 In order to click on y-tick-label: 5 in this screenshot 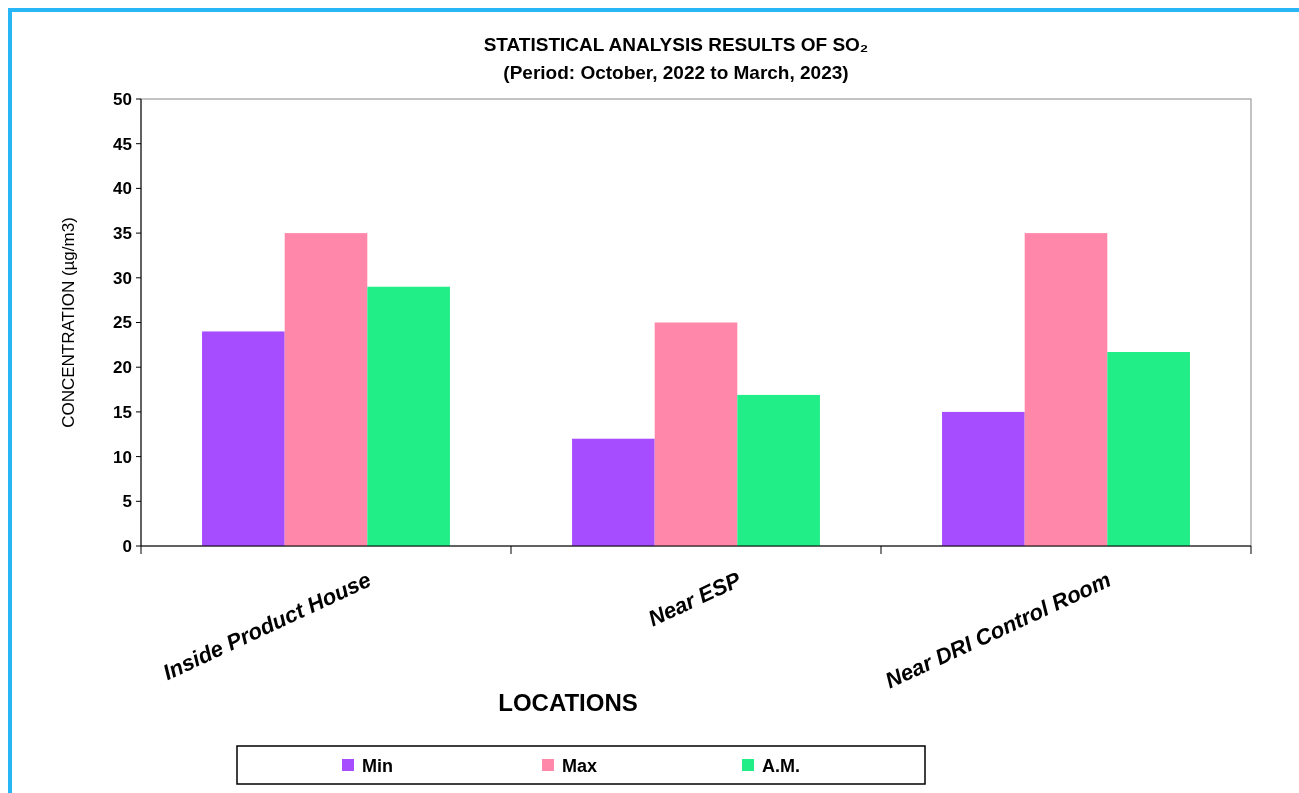, I will do `click(127, 502)`.